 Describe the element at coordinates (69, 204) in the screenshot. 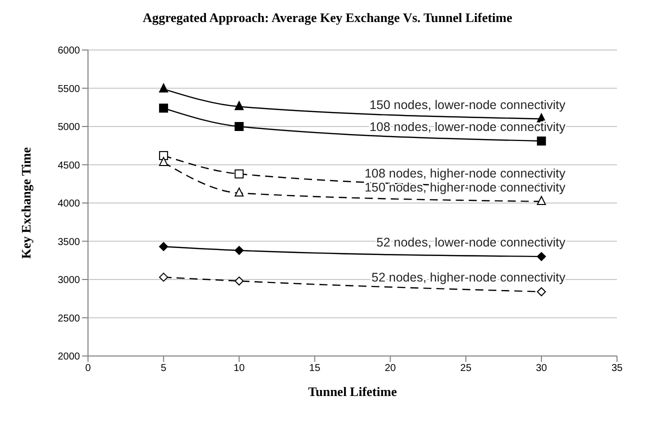

I see `y-tick-label: 4000` at that location.